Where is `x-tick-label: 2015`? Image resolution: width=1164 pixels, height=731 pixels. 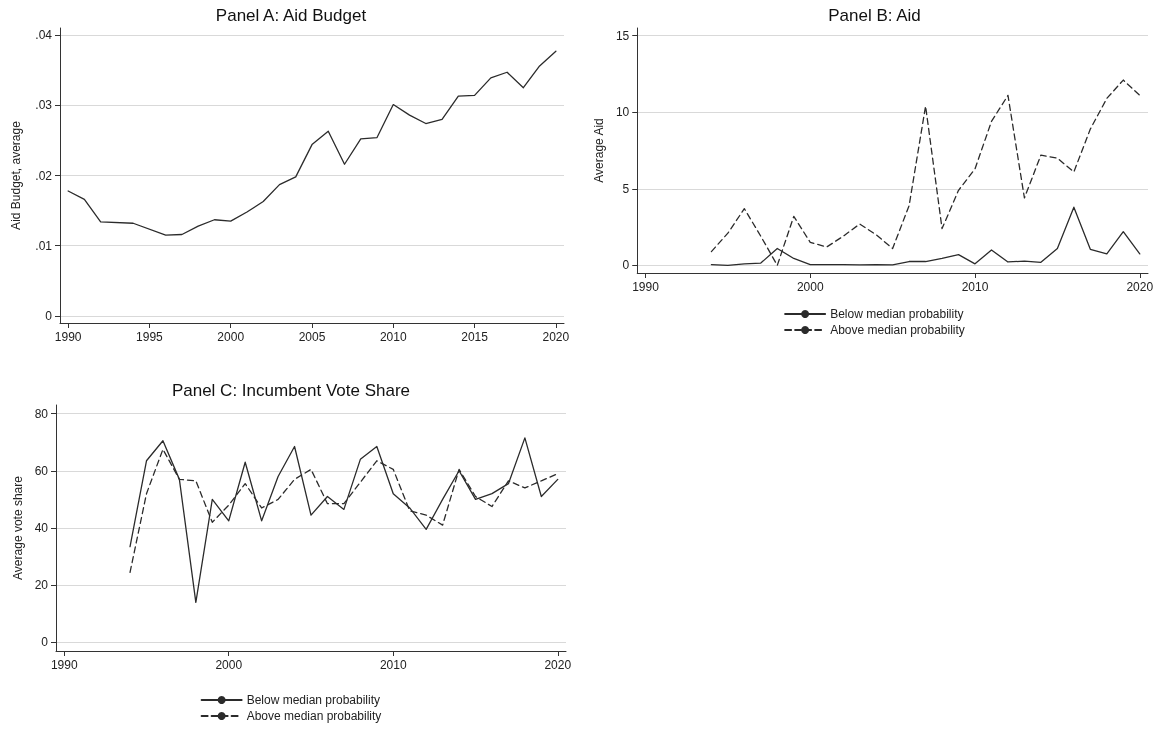 x-tick-label: 2015 is located at coordinates (475, 337).